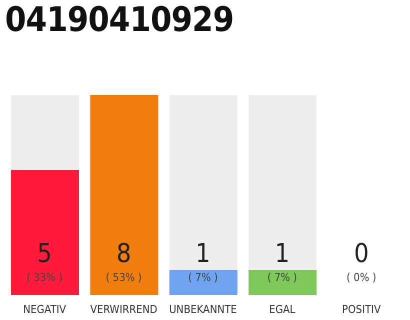  Describe the element at coordinates (361, 309) in the screenshot. I see `x-tick-label: POSITIV` at that location.